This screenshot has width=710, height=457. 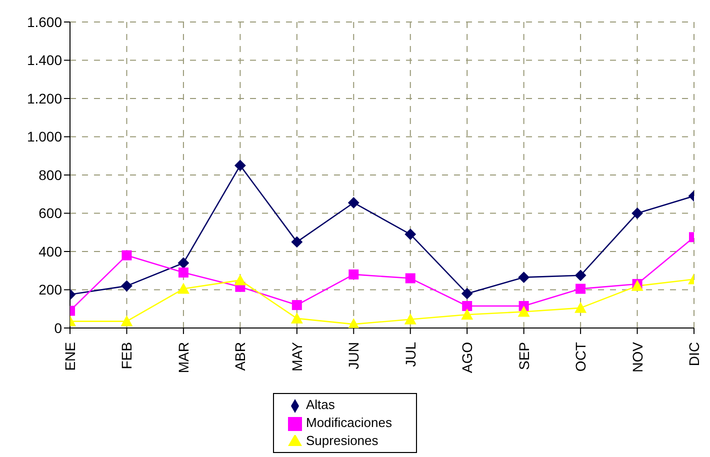 I want to click on legend-label: Modificaciones, so click(x=349, y=422).